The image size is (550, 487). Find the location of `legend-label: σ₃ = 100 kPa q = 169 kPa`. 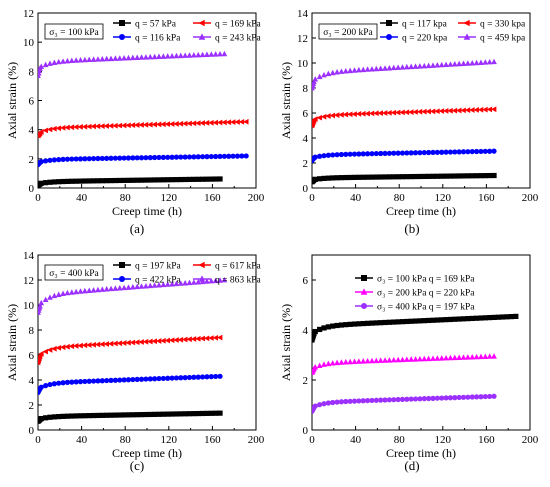

legend-label: σ₃ = 100 kPa q = 169 kPa is located at coordinates (426, 280).